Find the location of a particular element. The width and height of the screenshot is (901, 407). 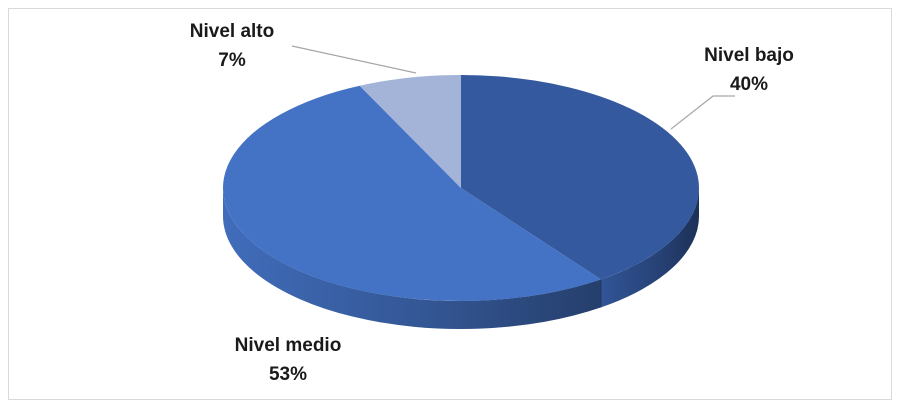

category-label-nivel-bajo: Nivel bajo is located at coordinates (749, 55).